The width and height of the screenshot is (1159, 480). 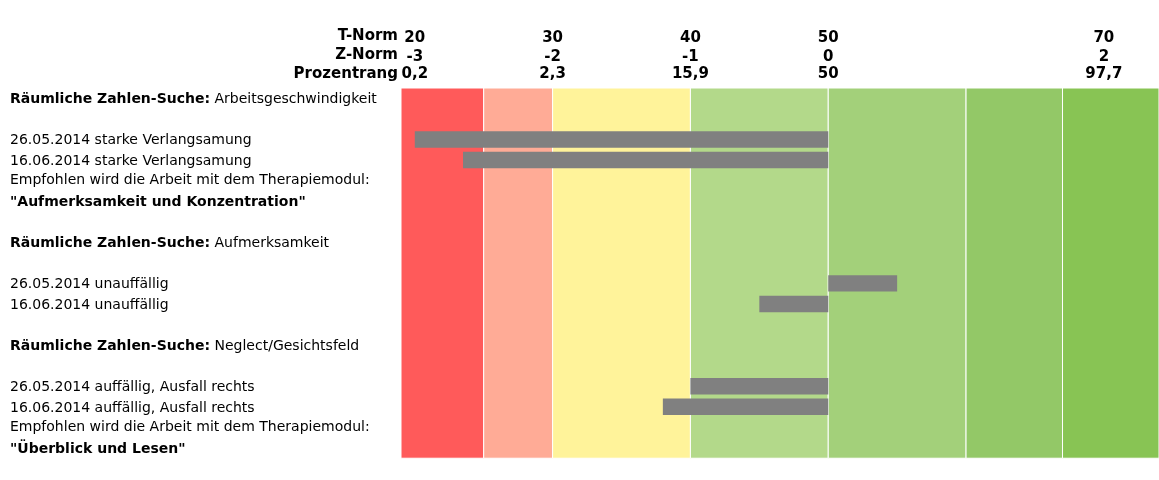 I want to click on y-tick-label: 26.05.2014 unauffällig, so click(x=89, y=283).